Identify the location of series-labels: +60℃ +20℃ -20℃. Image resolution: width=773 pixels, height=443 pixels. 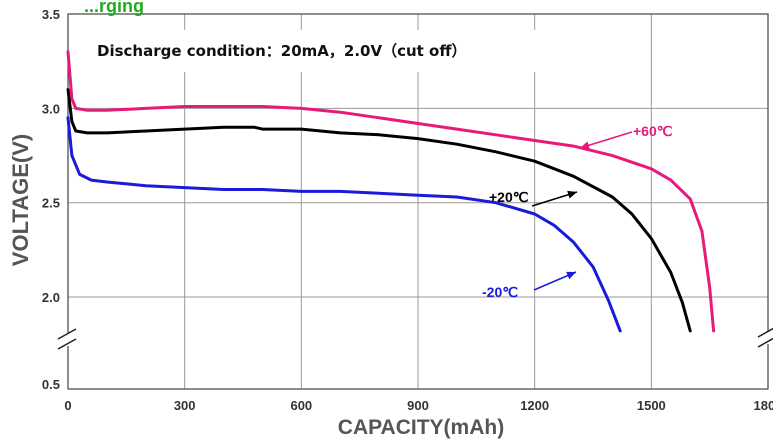
(577, 211).